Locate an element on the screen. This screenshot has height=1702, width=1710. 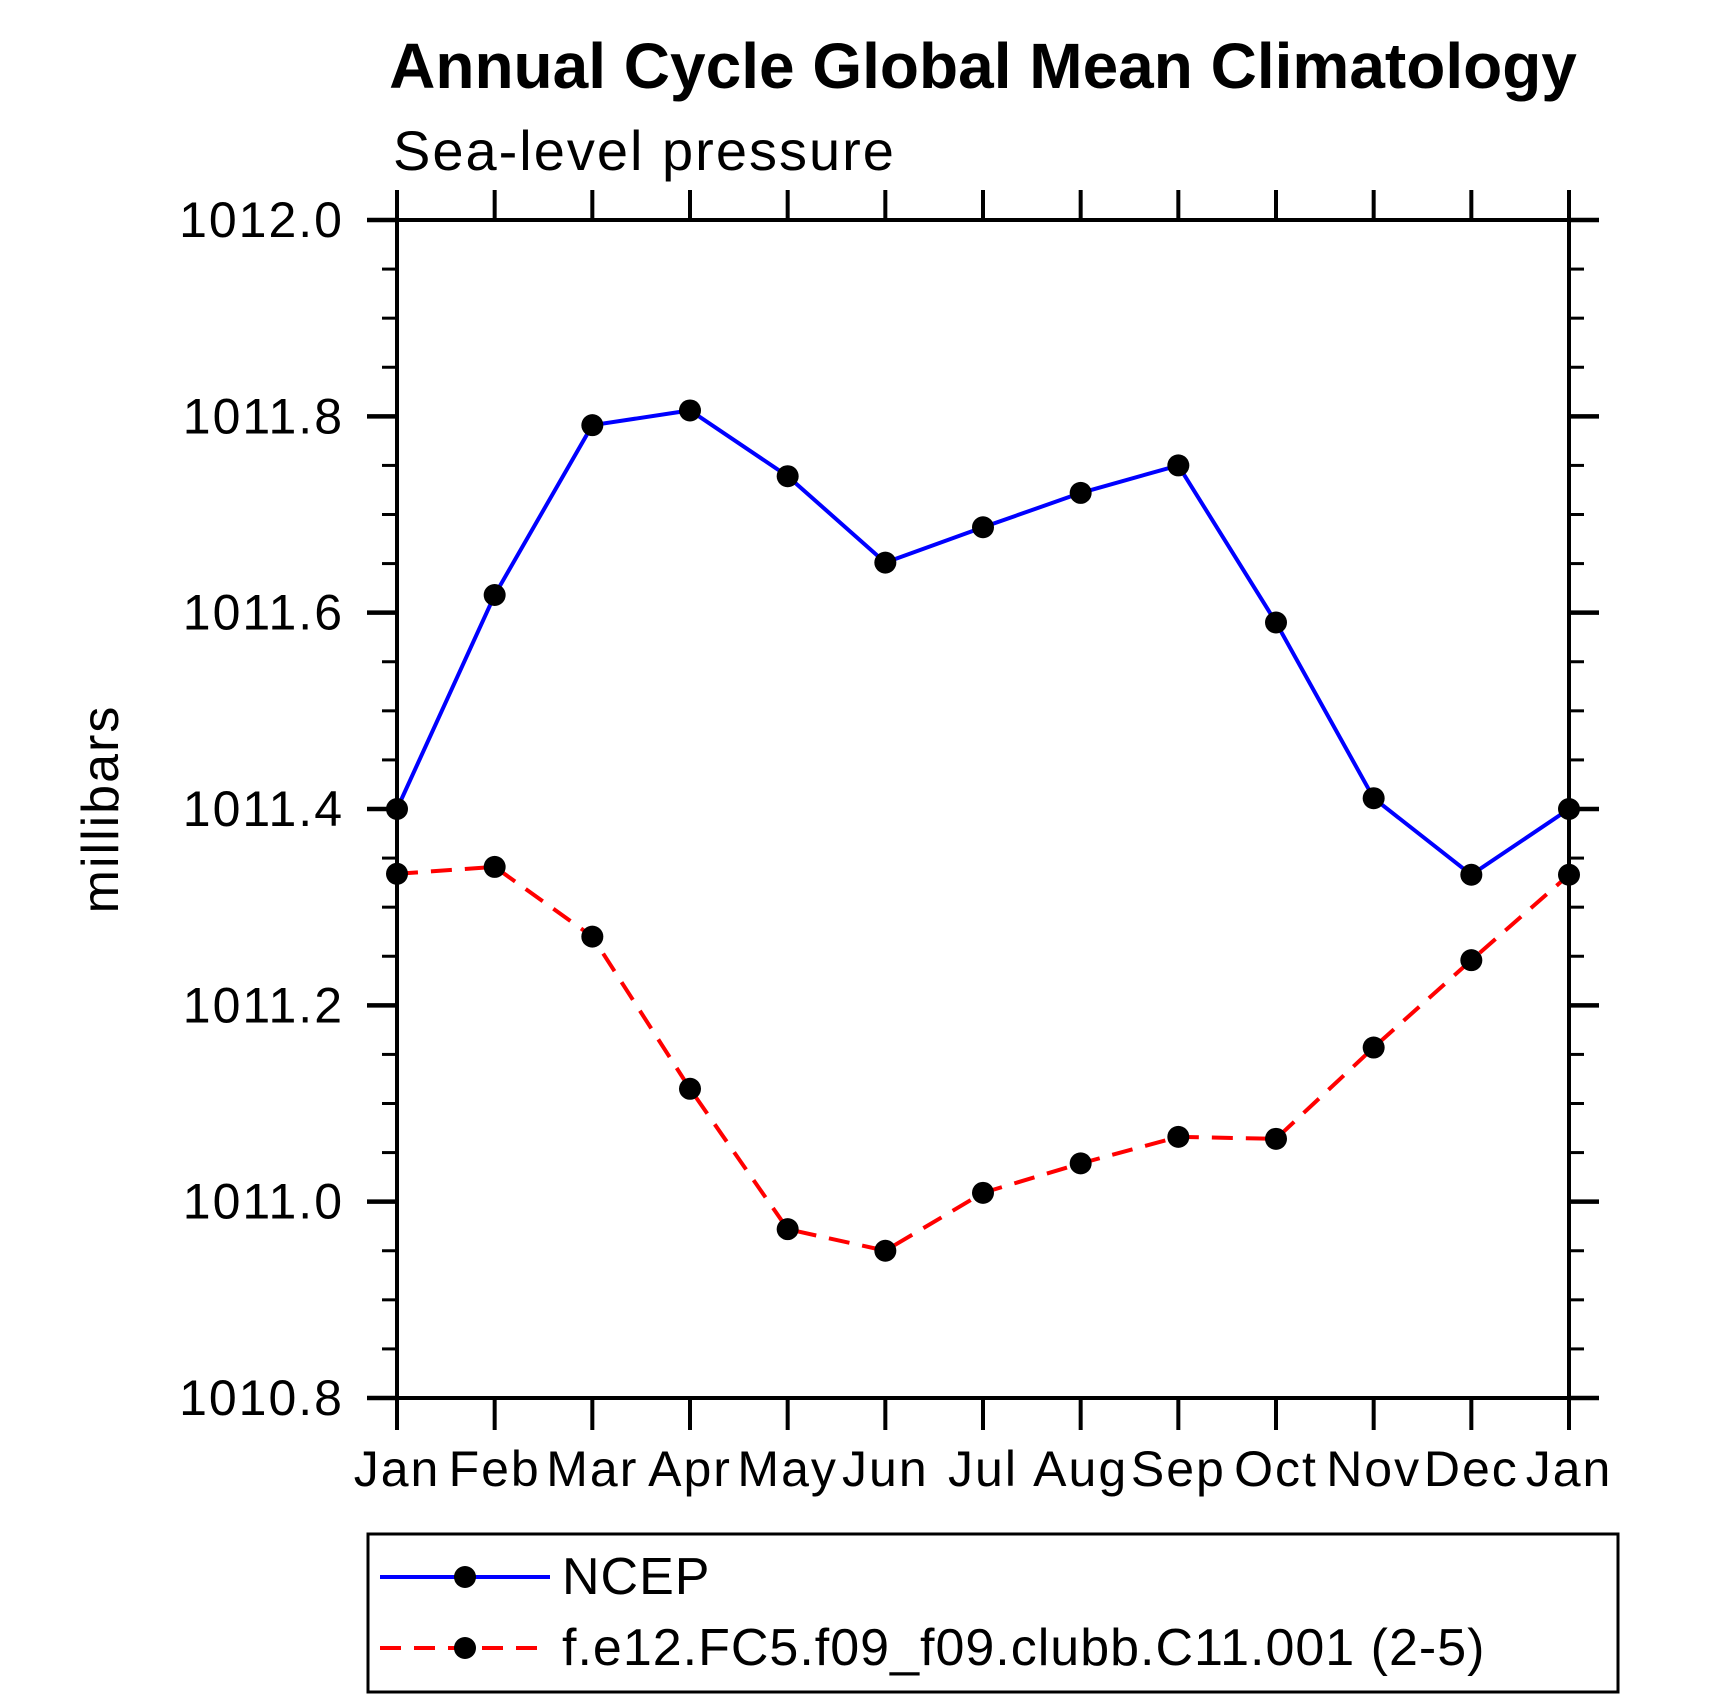
data-point-ncep-5-jun is located at coordinates (885, 562).